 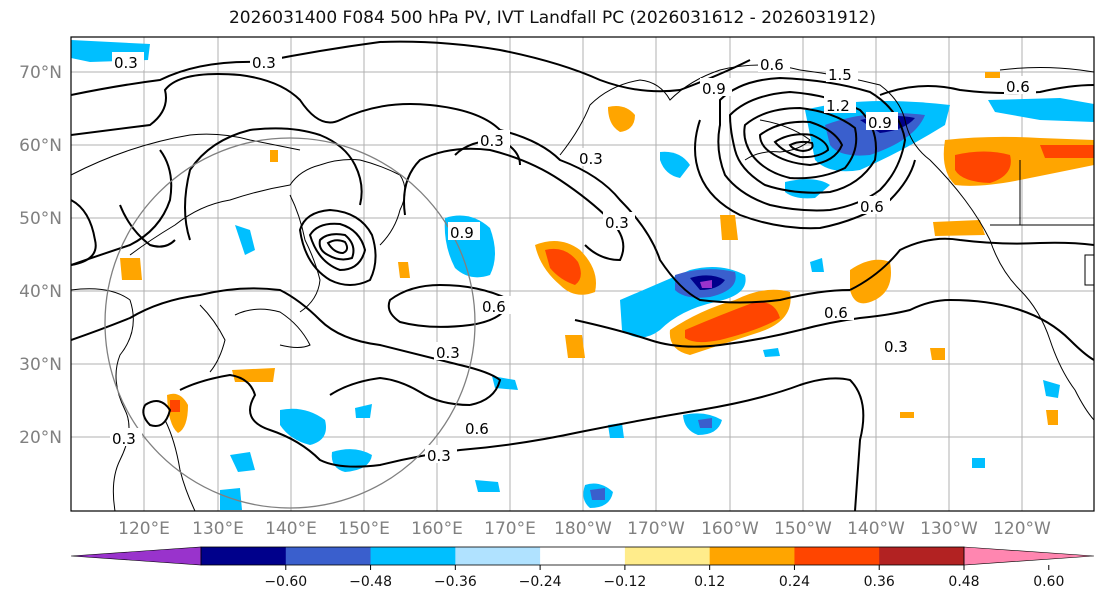 I want to click on lon-label: 150°E, so click(x=364, y=529).